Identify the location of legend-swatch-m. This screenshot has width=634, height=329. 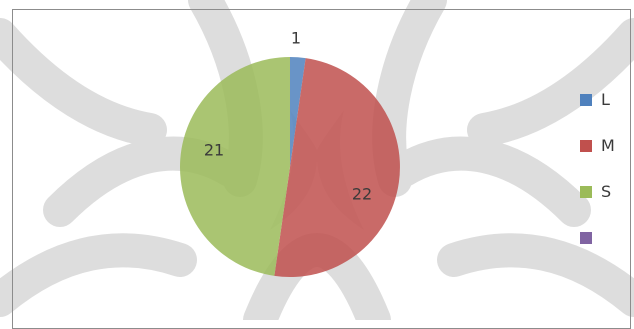
(586, 146).